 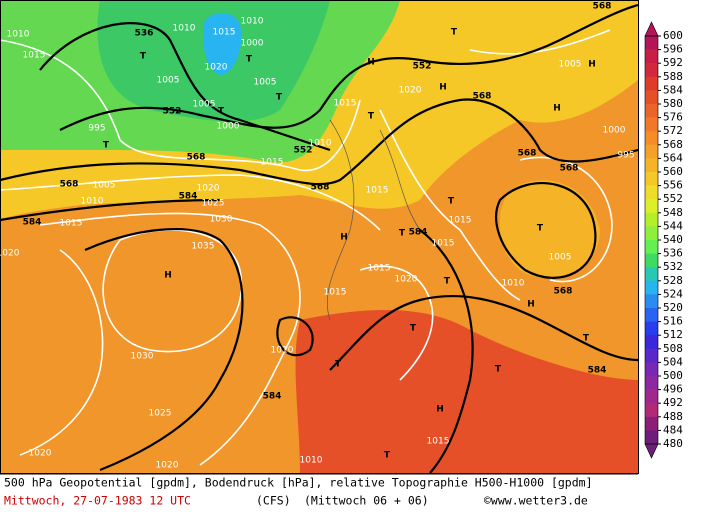 What do you see at coordinates (673, 212) in the screenshot?
I see `scale-label: 548` at bounding box center [673, 212].